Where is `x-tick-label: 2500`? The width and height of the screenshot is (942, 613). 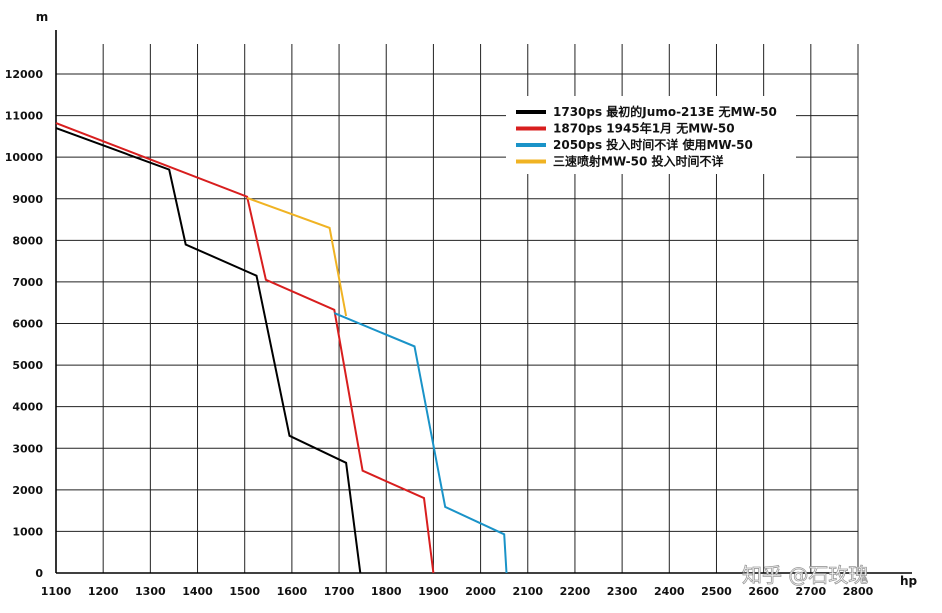 x-tick-label: 2500 is located at coordinates (716, 591).